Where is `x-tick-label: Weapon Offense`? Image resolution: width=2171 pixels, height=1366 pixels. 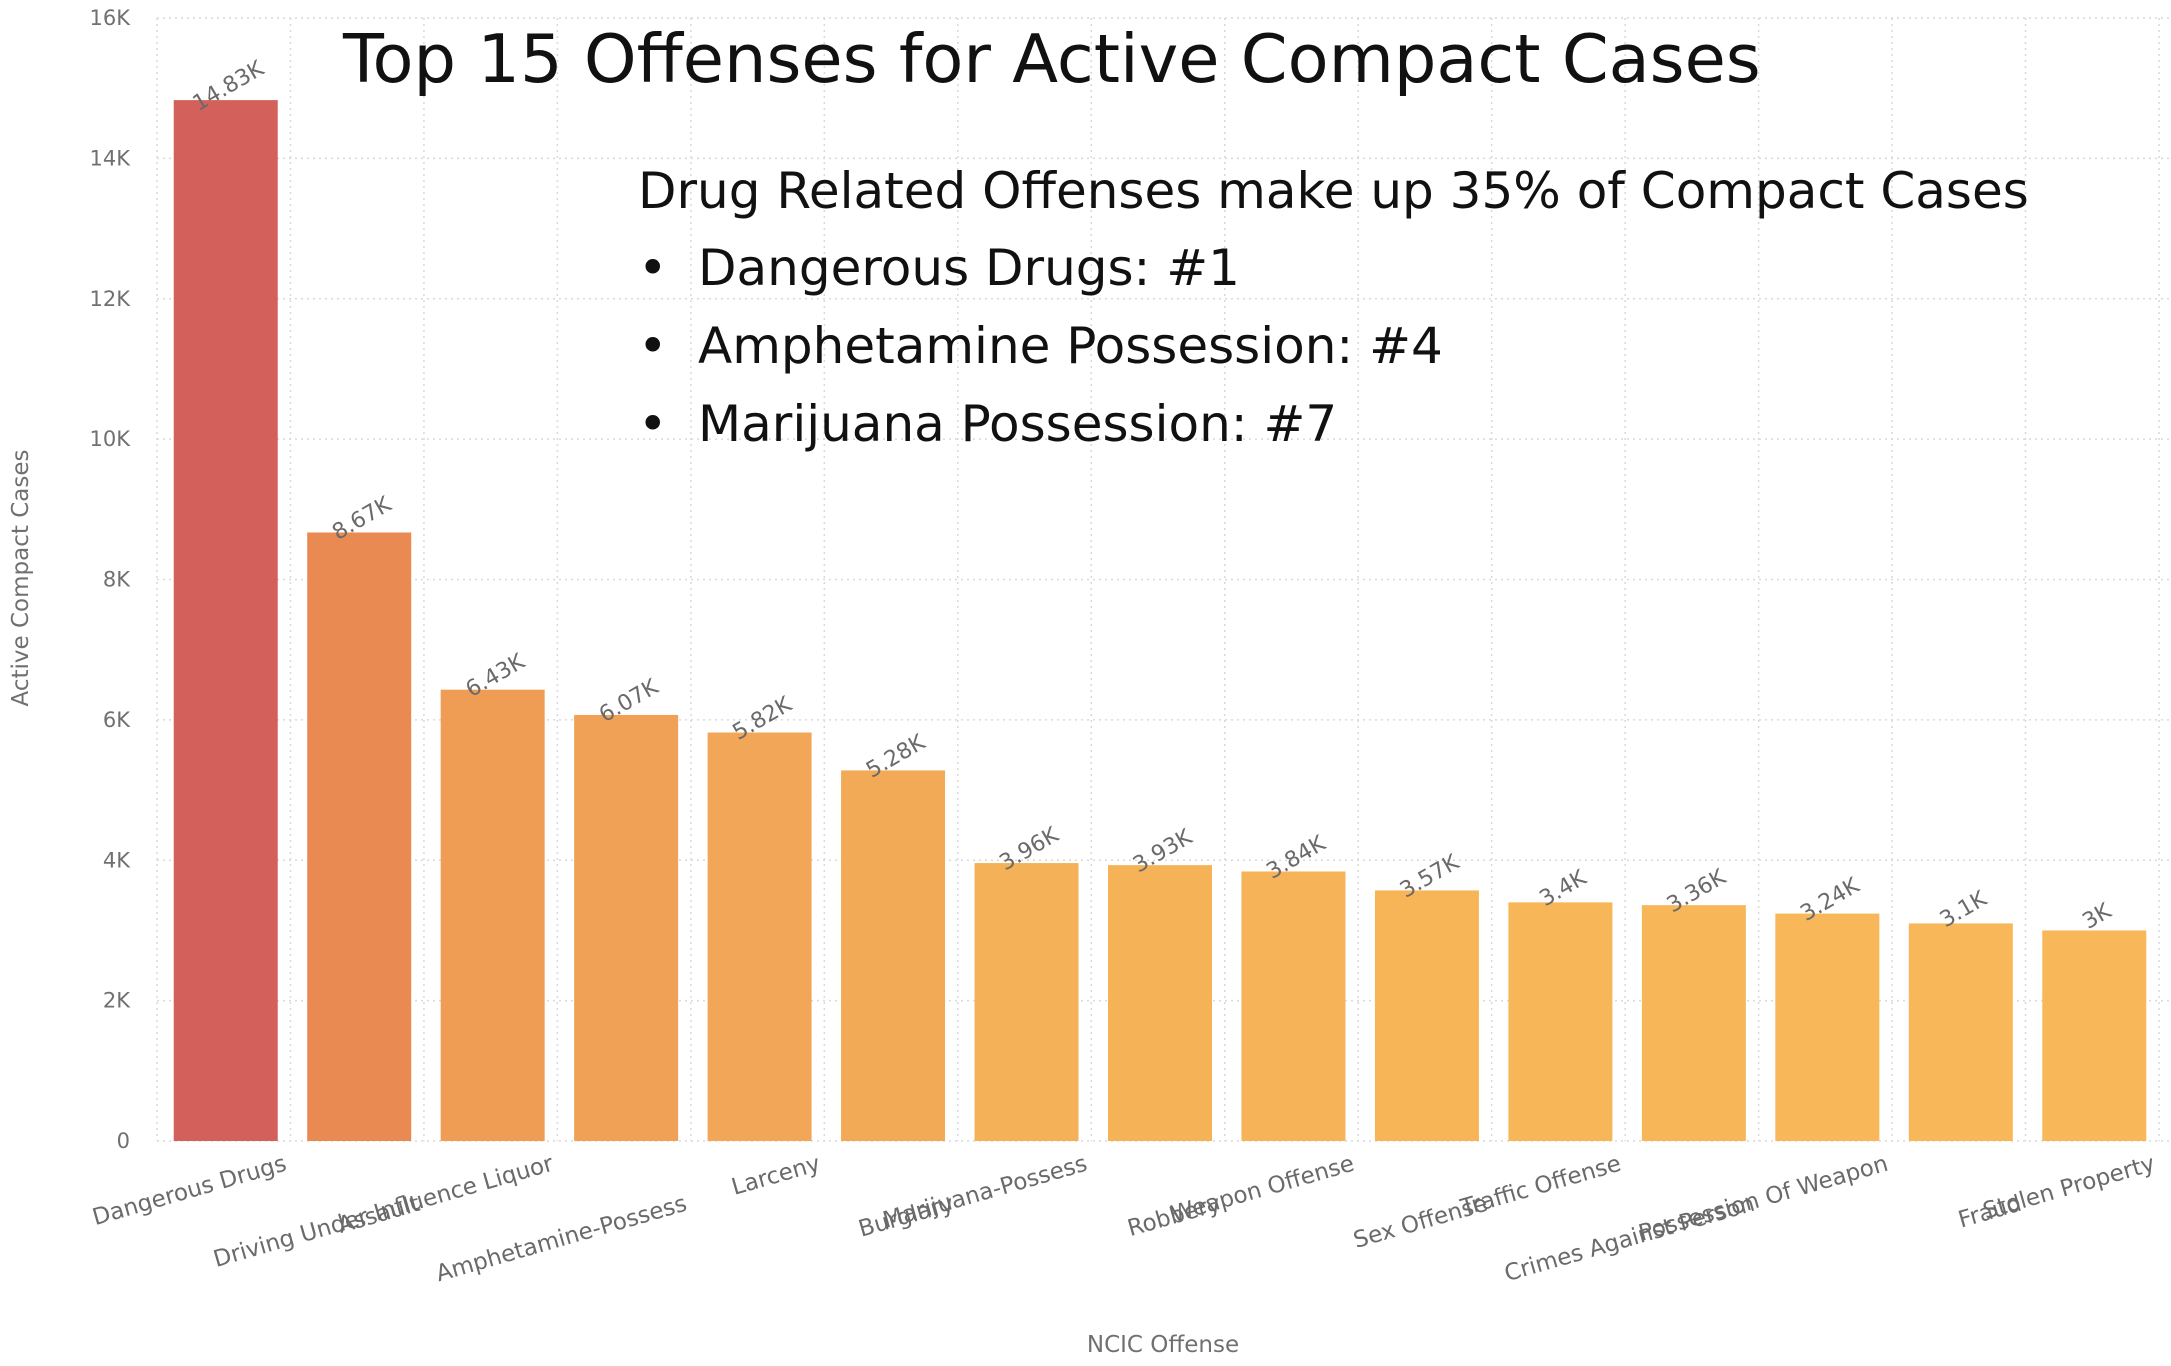
x-tick-label: Weapon Offense is located at coordinates (1262, 1189).